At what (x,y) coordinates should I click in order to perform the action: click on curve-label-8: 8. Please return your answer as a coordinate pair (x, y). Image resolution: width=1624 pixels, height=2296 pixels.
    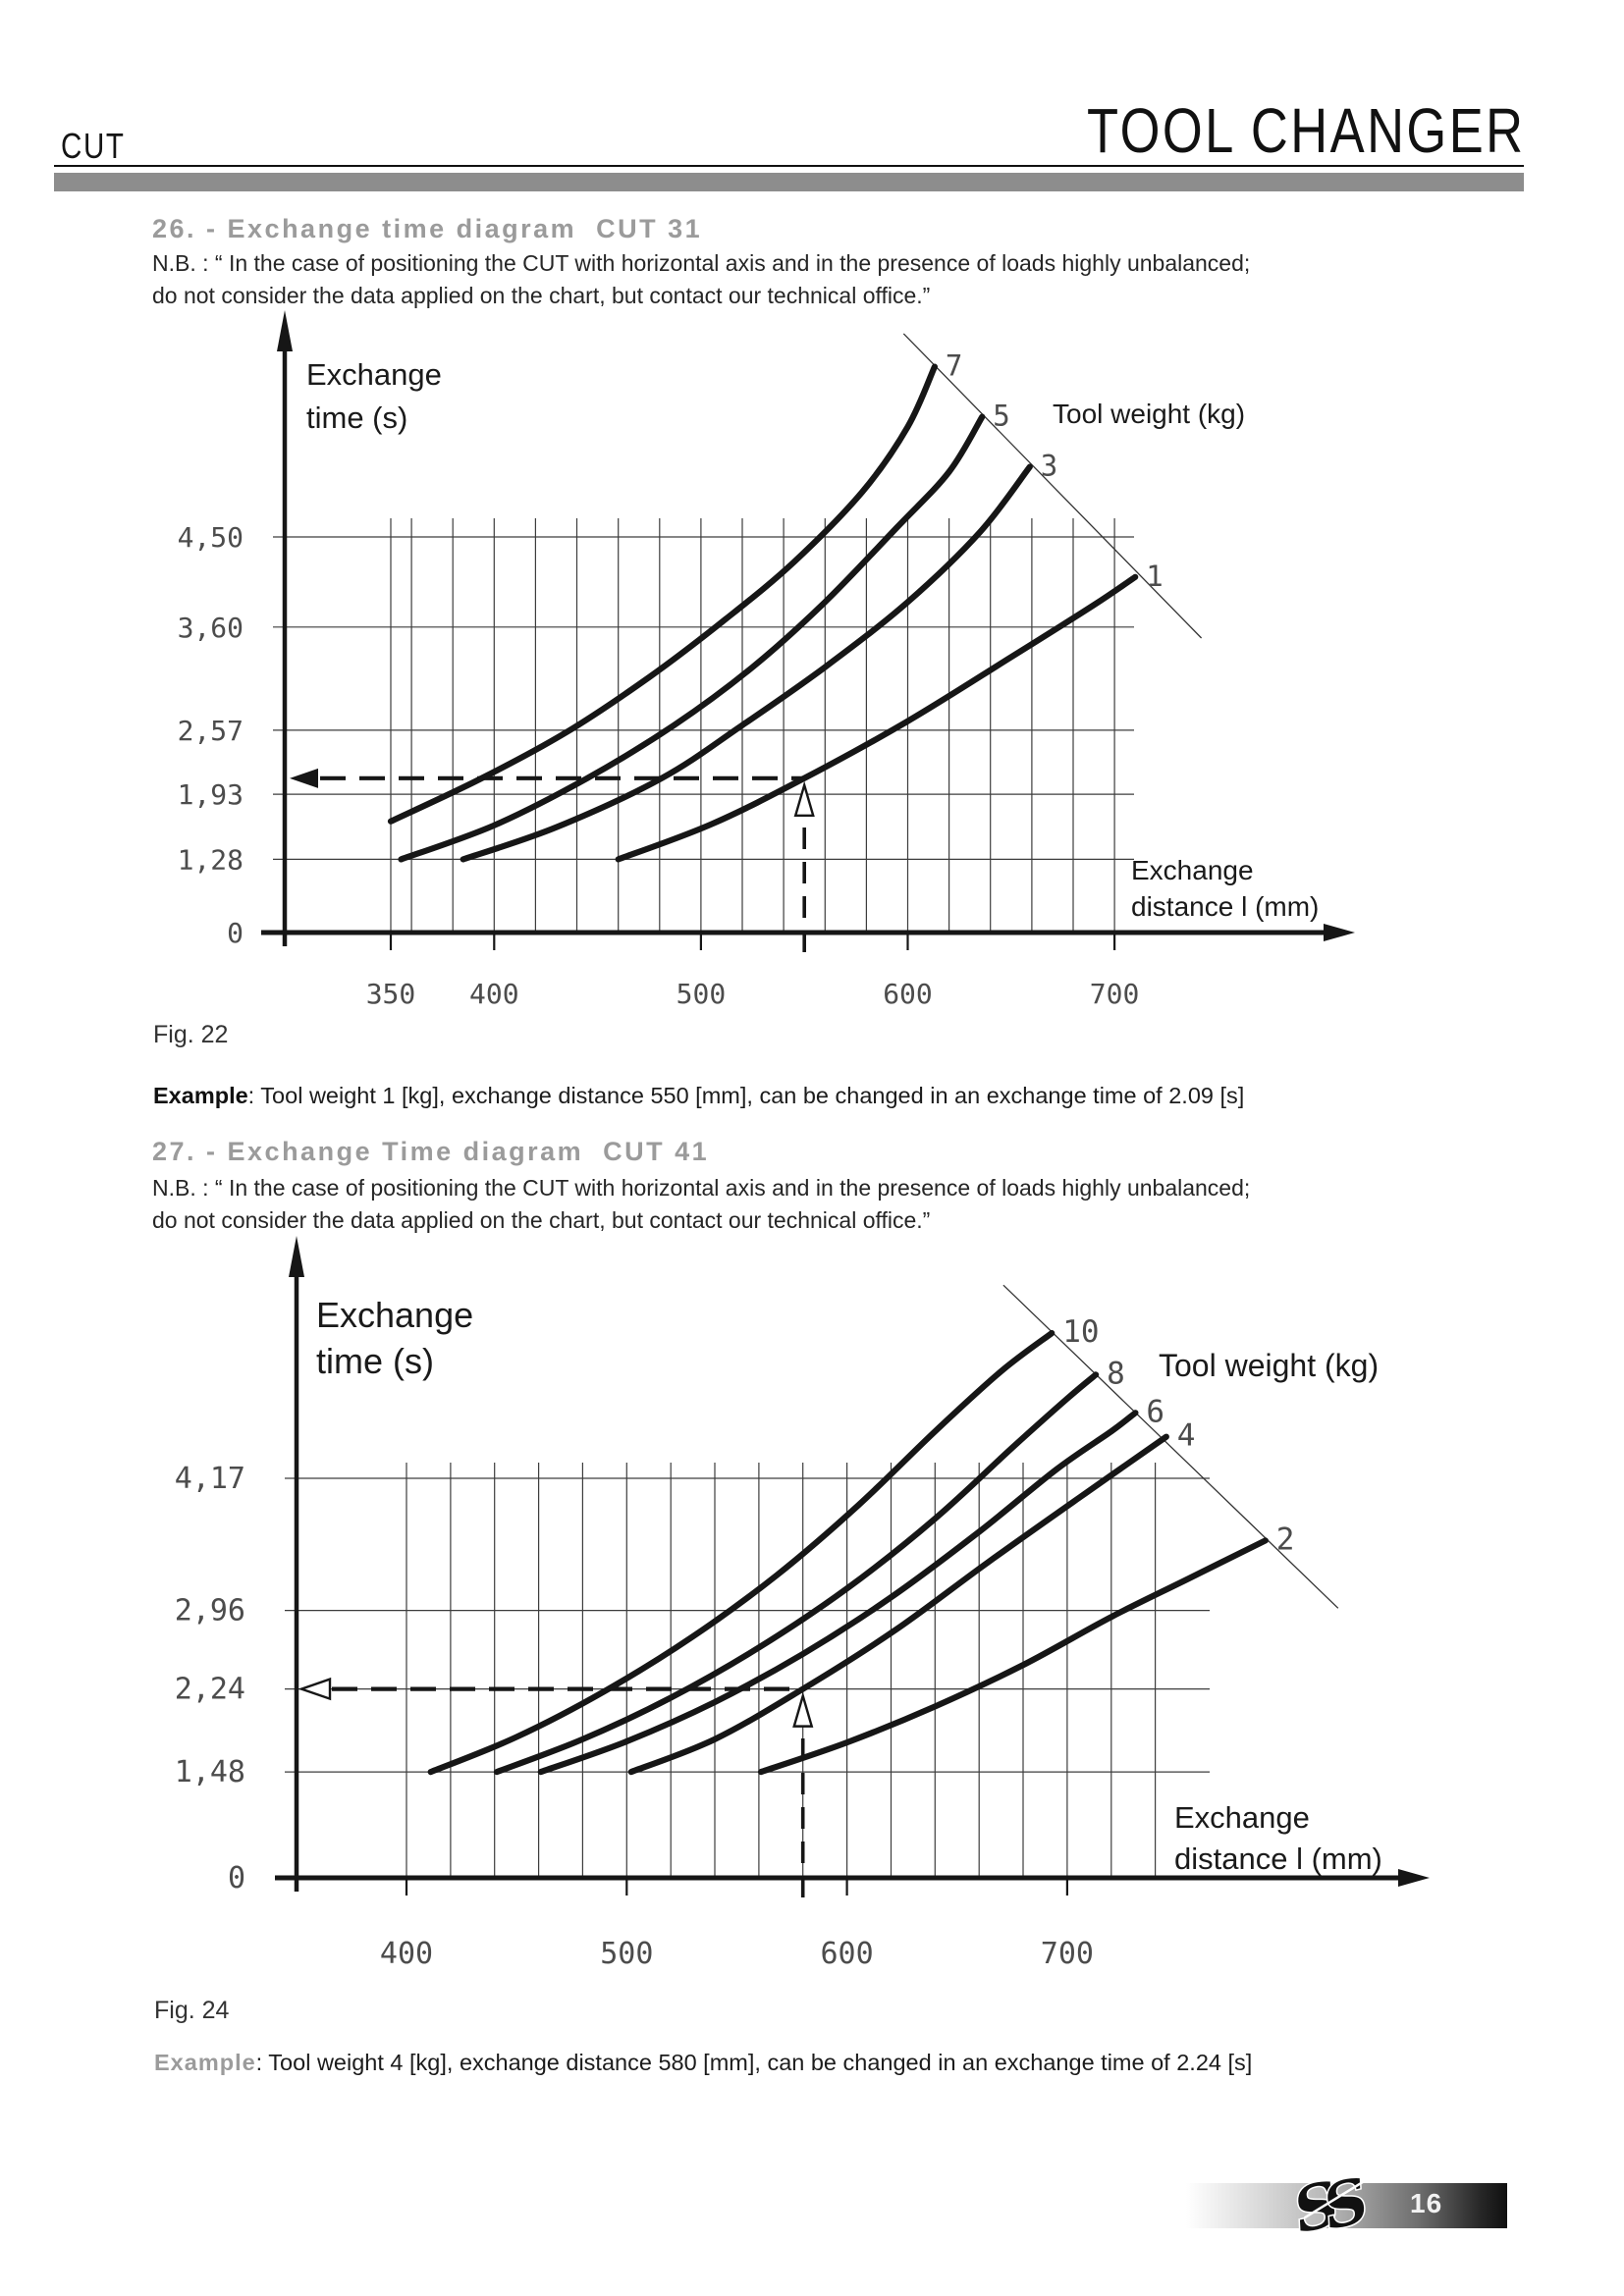
    Looking at the image, I should click on (1116, 1373).